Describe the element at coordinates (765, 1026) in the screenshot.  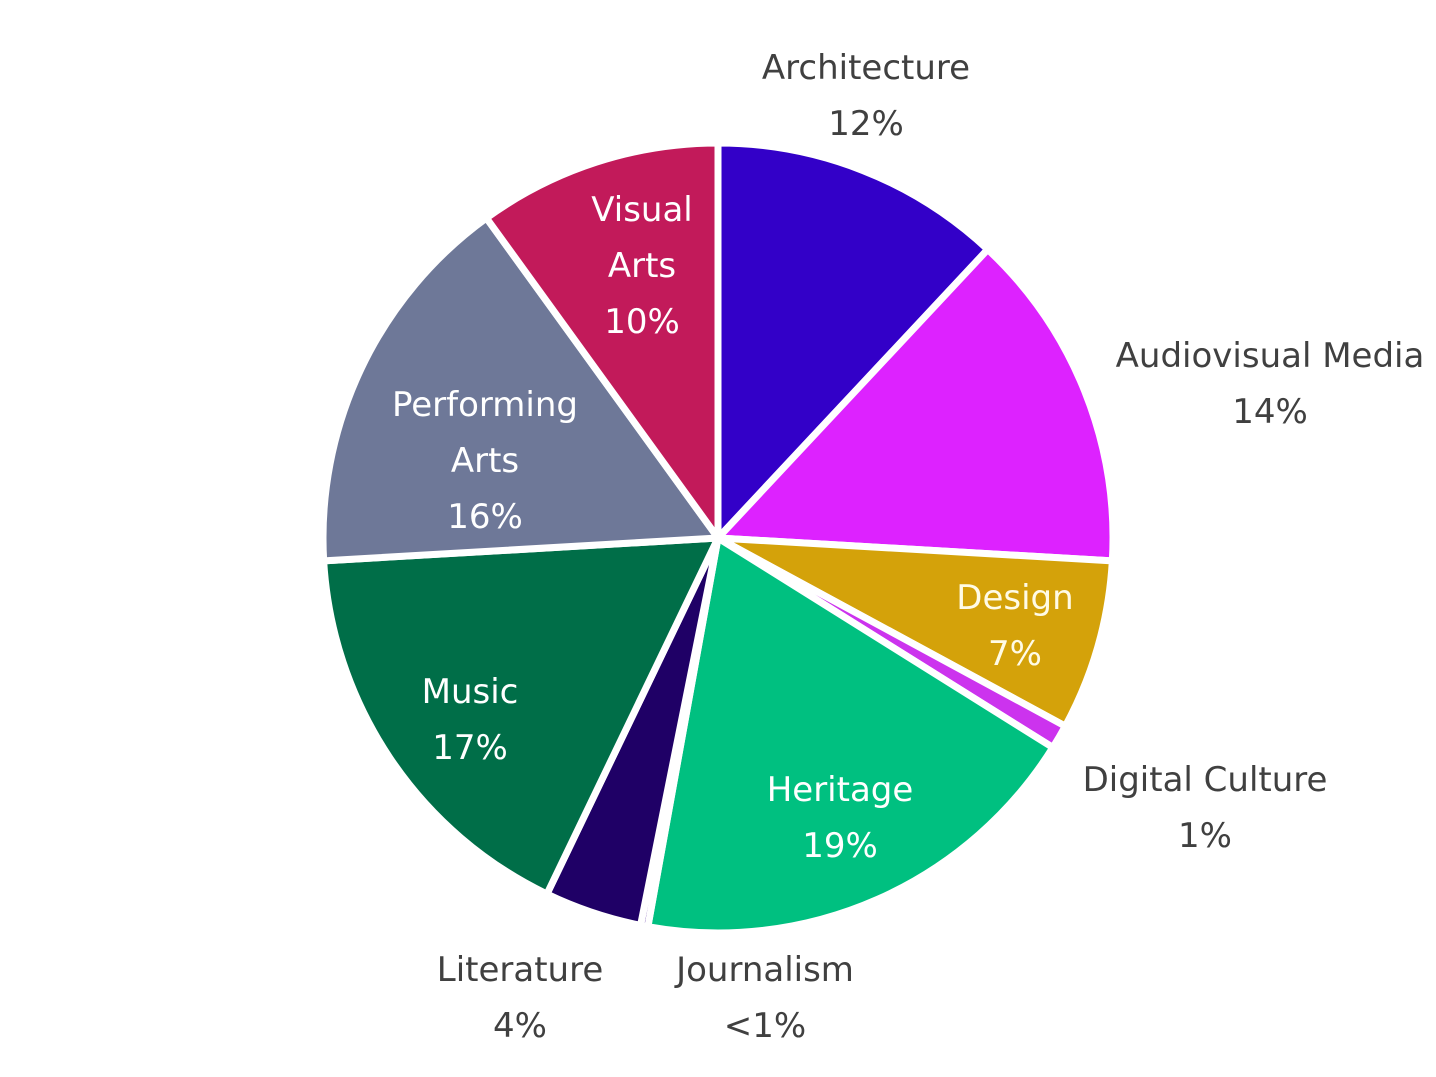
I see `value-label: <1%` at that location.